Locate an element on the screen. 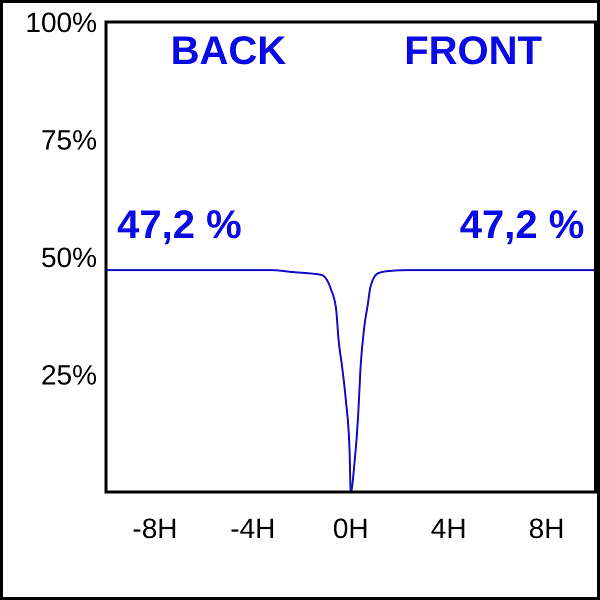 Image resolution: width=600 pixels, height=600 pixels. y-tick-label: 25% is located at coordinates (68, 374).